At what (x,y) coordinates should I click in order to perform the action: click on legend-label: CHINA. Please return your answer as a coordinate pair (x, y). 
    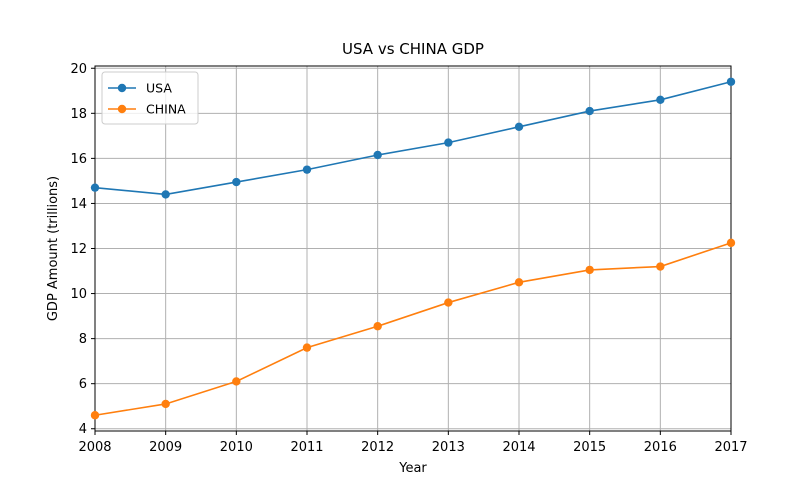
    Looking at the image, I should click on (166, 109).